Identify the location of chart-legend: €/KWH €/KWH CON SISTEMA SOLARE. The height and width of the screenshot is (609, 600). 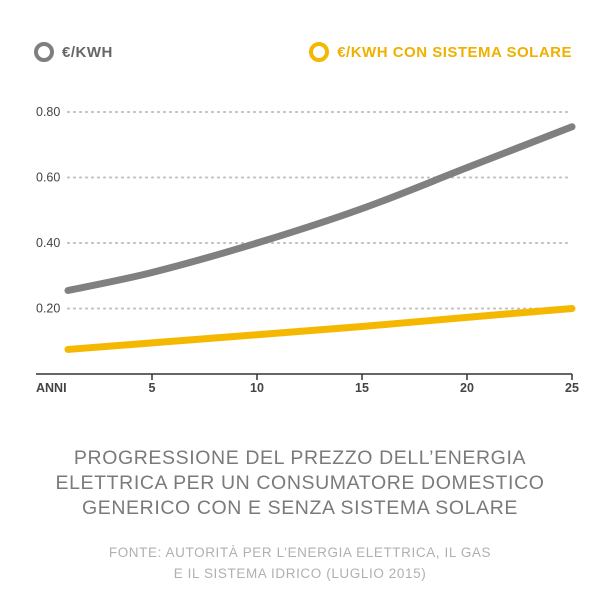
(303, 52).